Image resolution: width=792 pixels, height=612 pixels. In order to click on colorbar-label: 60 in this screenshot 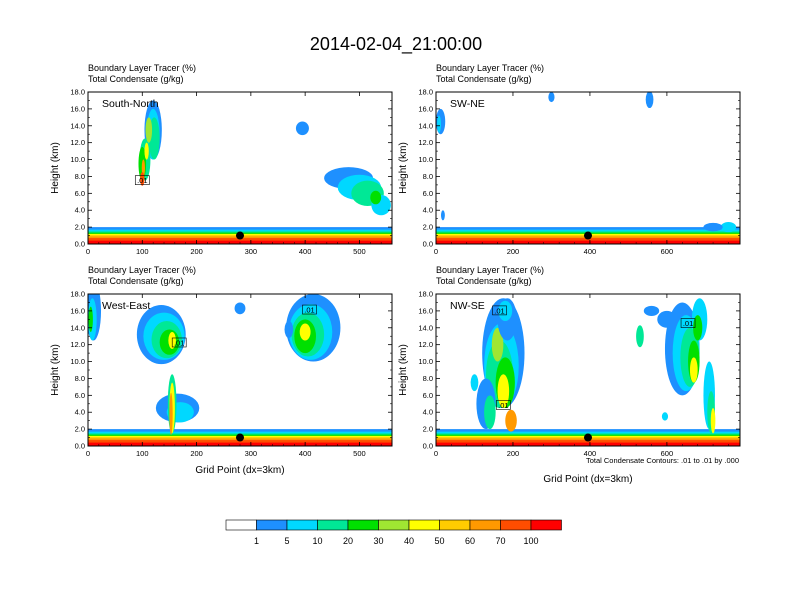, I will do `click(470, 541)`.